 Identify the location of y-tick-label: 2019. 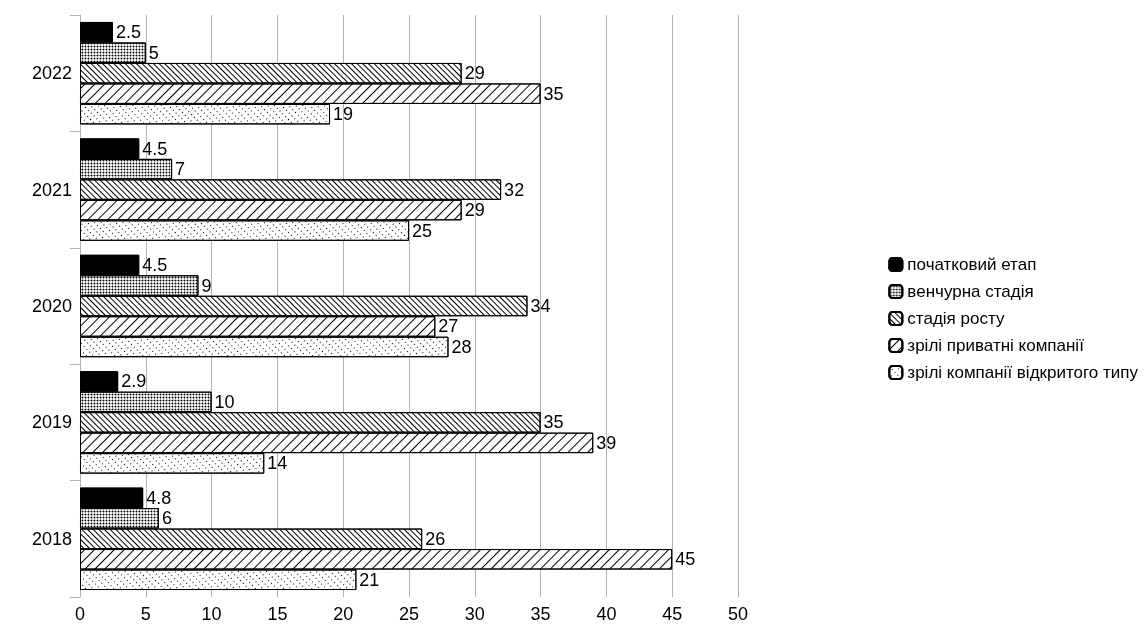
(51, 422).